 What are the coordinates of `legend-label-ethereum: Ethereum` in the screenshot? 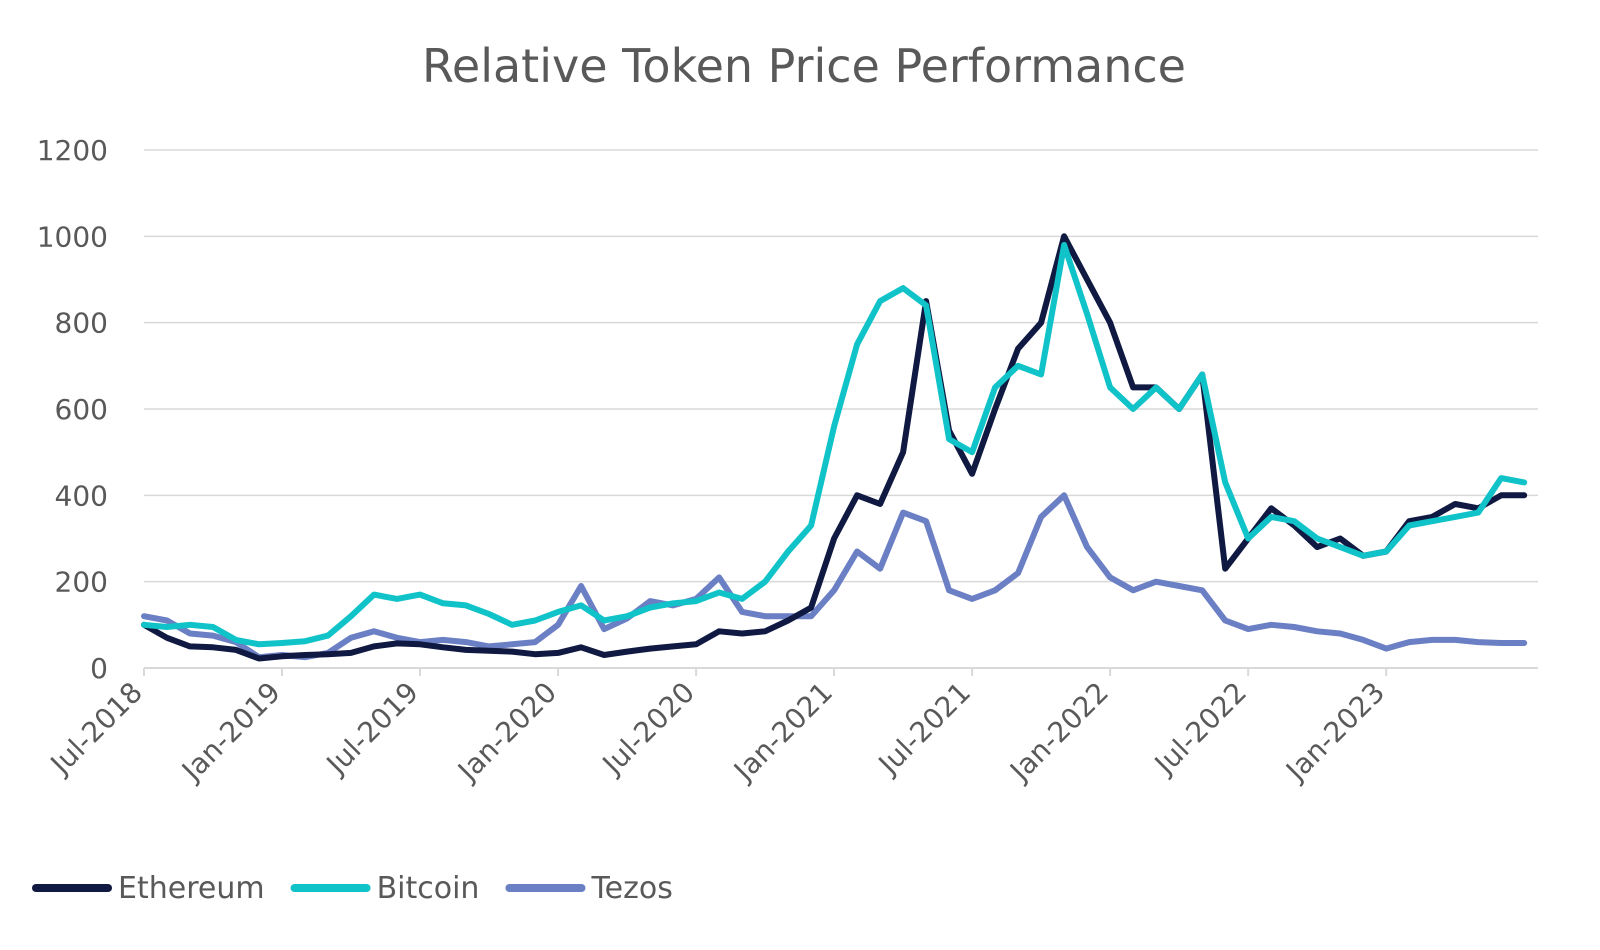 It's located at (191, 888).